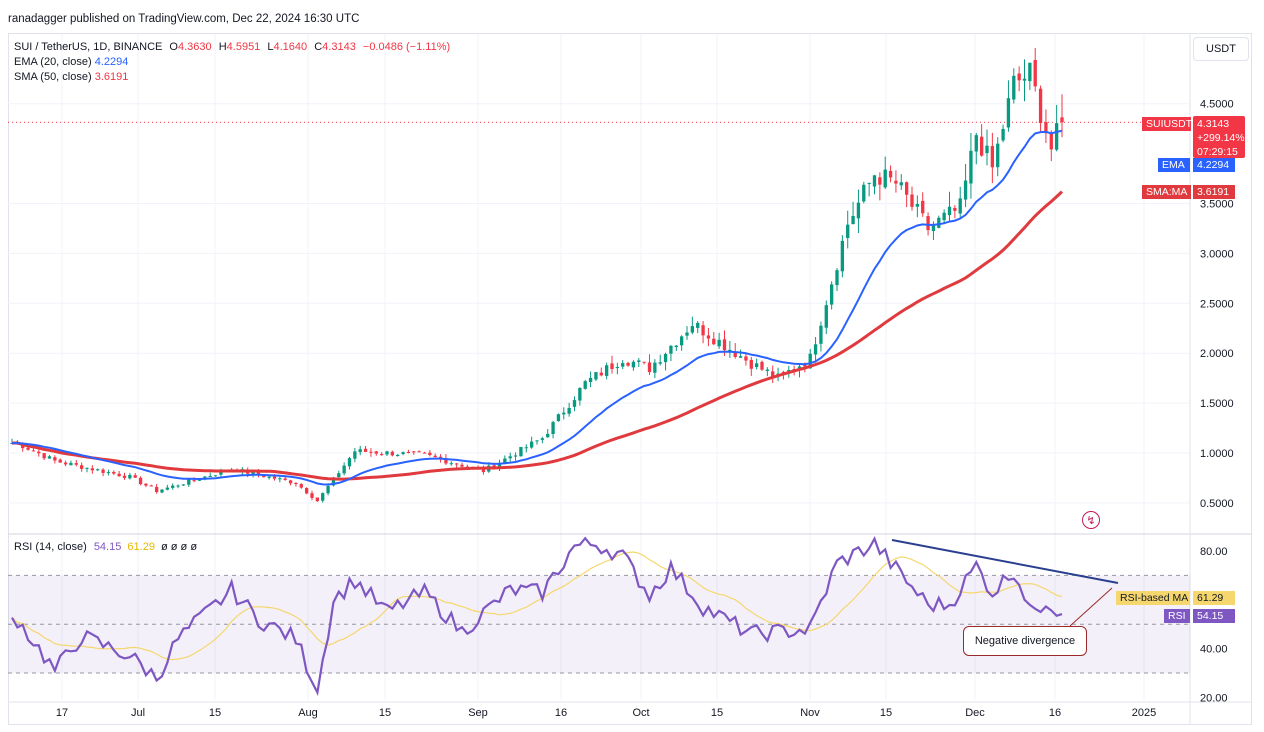  I want to click on lightning-icon: ↯, so click(1091, 520).